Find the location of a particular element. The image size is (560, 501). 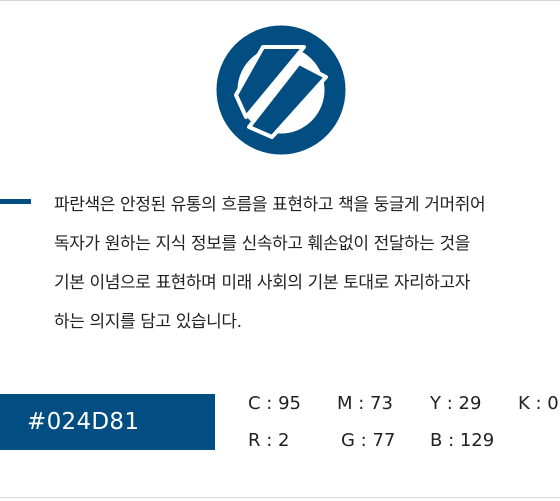

rgb-g-value: G : 77 is located at coordinates (368, 440).